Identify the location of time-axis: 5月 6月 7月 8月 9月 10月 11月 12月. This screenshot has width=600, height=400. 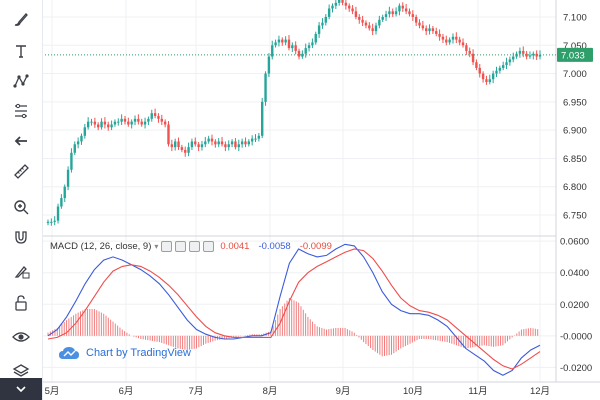
(297, 391).